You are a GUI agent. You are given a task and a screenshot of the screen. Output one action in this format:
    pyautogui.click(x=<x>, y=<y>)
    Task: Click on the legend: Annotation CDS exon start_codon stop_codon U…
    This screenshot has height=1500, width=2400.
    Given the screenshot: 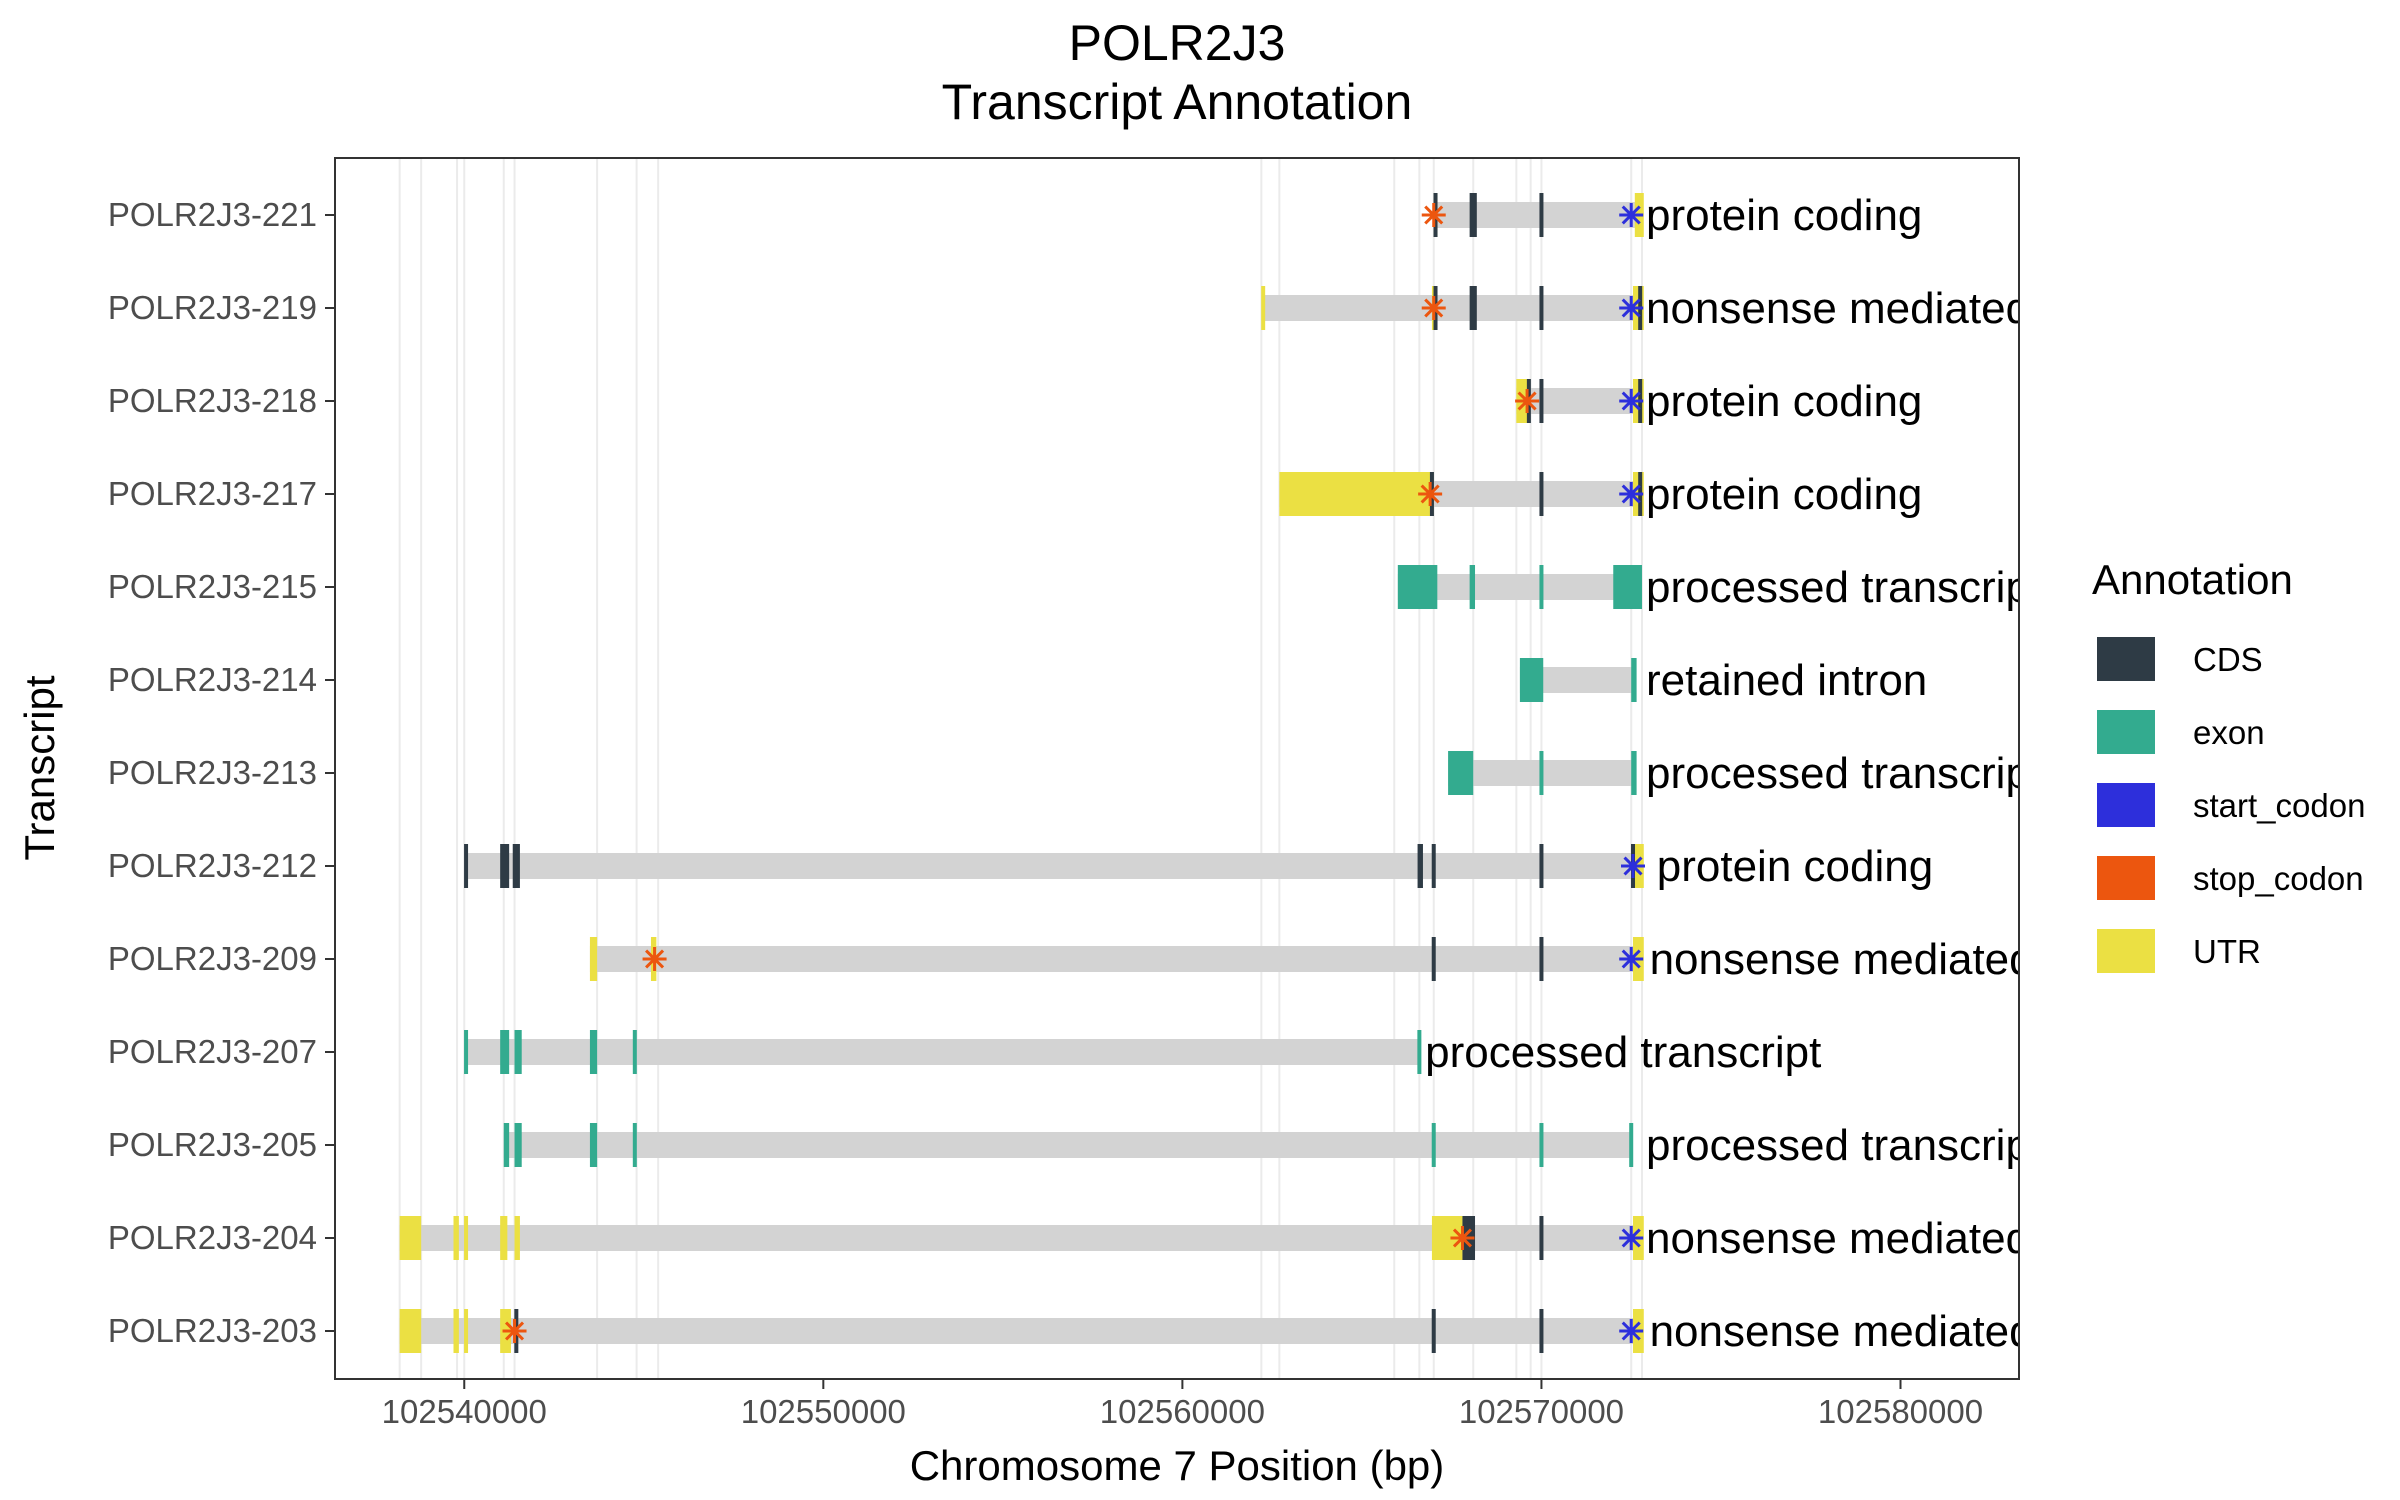 What is the action you would take?
    pyautogui.click(x=2228, y=764)
    